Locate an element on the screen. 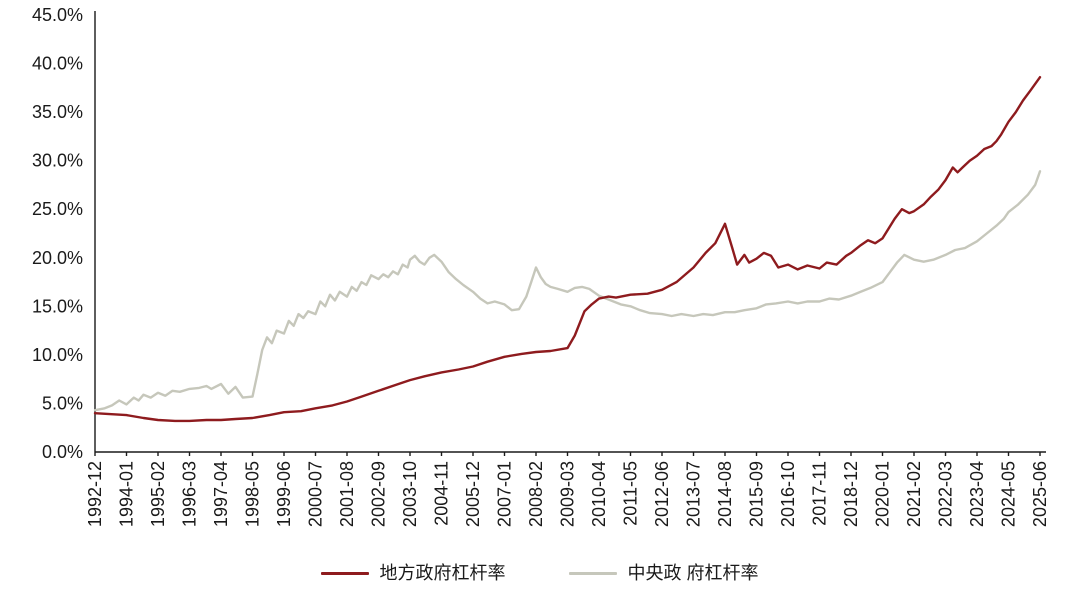  y-tick-label: 40.0% is located at coordinates (57, 64).